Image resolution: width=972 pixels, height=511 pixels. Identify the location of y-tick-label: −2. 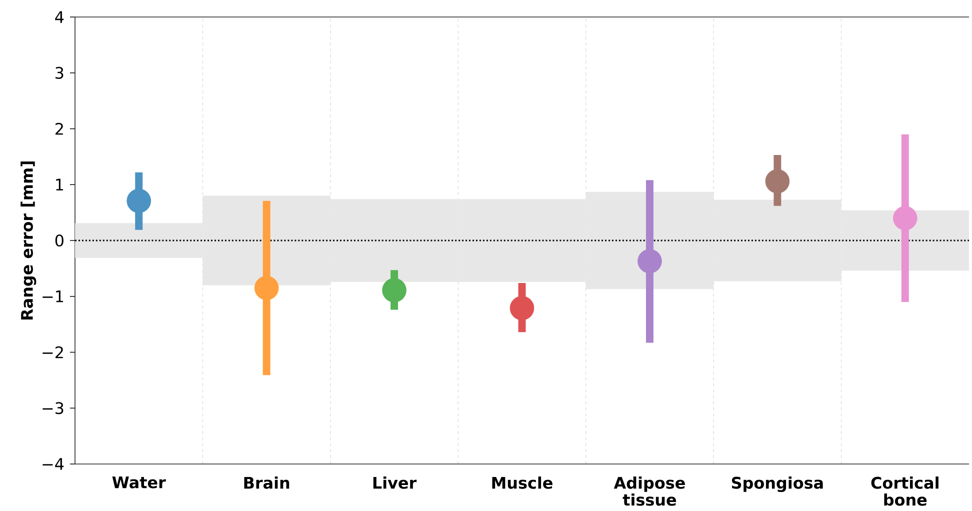
(52, 352).